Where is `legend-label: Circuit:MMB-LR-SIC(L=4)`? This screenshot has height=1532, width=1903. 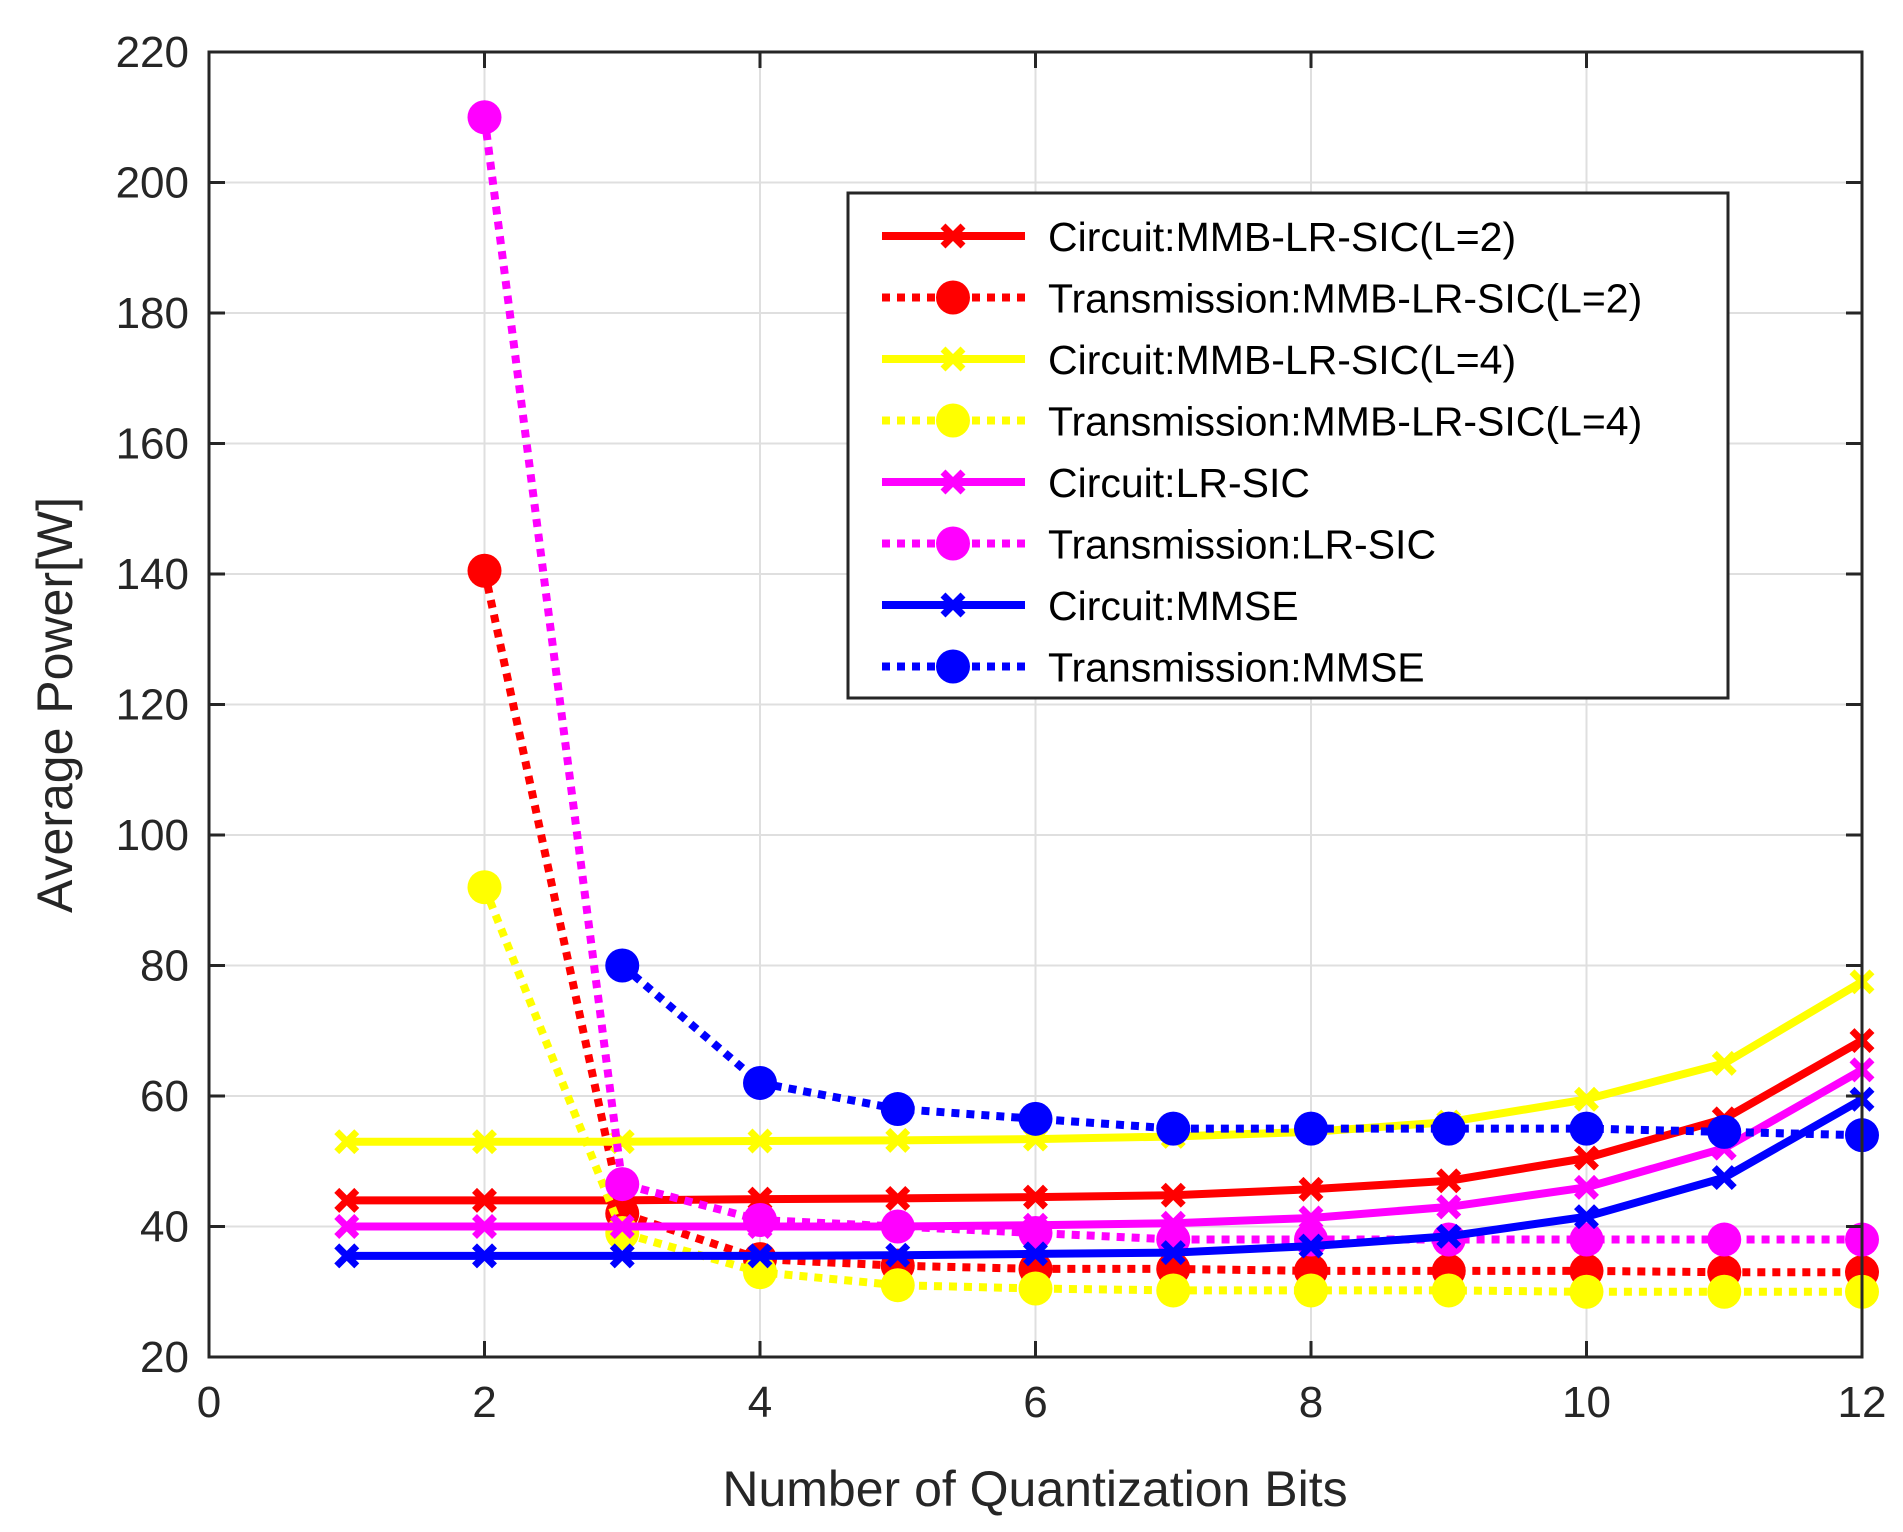
legend-label: Circuit:MMB-LR-SIC(L=4) is located at coordinates (1282, 360).